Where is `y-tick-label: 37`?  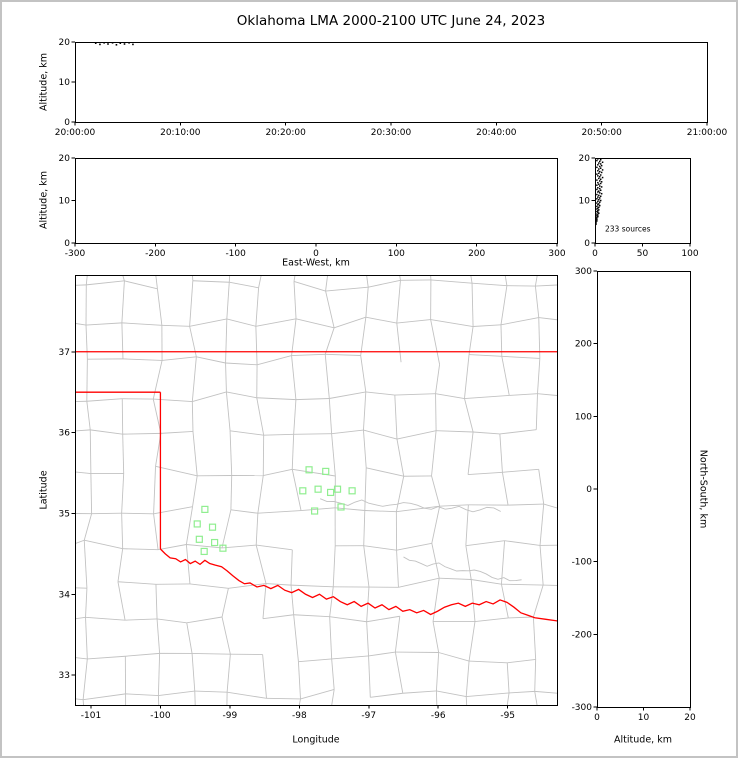
y-tick-label: 37 is located at coordinates (64, 353).